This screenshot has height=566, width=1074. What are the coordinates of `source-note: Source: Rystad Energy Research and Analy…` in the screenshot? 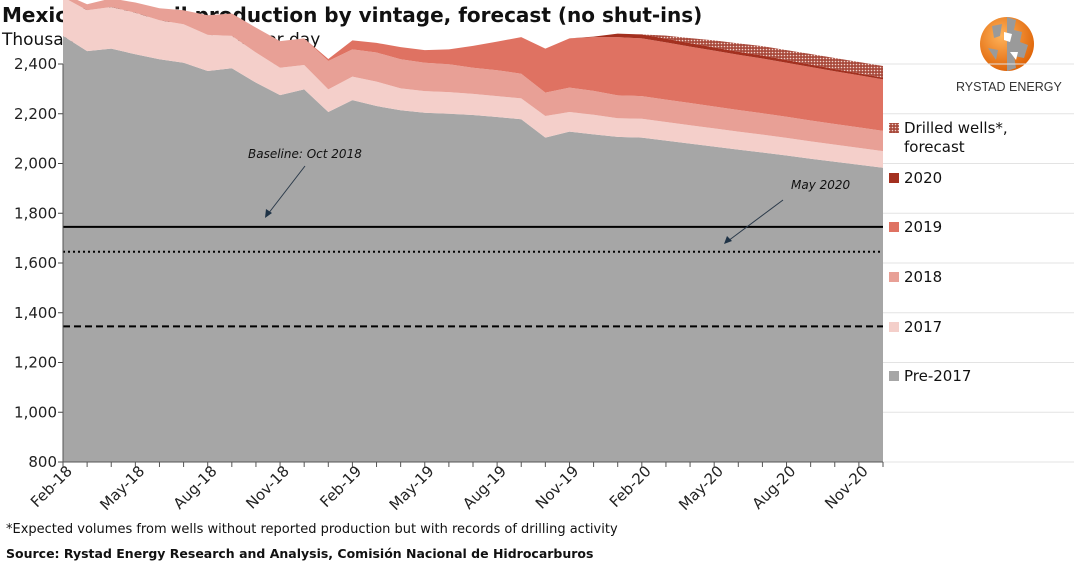 It's located at (300, 553).